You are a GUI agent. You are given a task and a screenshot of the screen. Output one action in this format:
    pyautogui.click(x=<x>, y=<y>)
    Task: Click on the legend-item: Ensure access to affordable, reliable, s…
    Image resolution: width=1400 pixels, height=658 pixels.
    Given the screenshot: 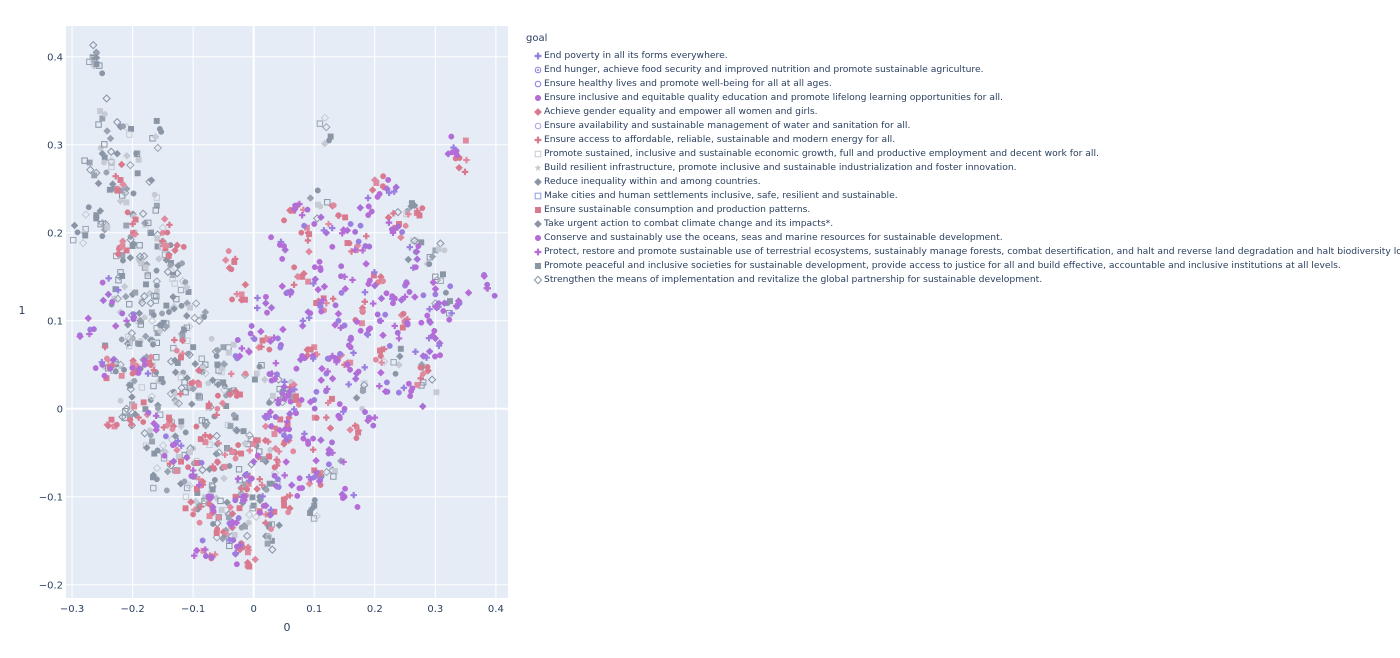 What is the action you would take?
    pyautogui.click(x=959, y=140)
    